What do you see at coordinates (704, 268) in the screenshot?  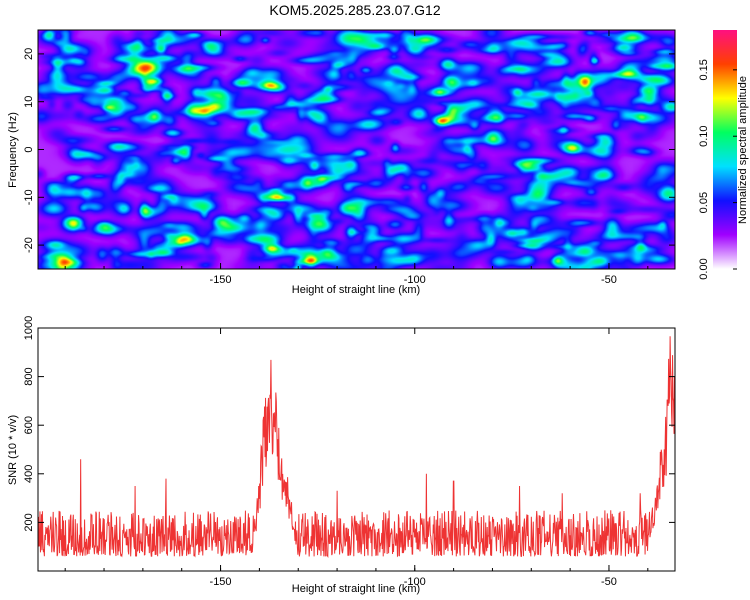 I see `colorbar-tick-label: 0.00` at bounding box center [704, 268].